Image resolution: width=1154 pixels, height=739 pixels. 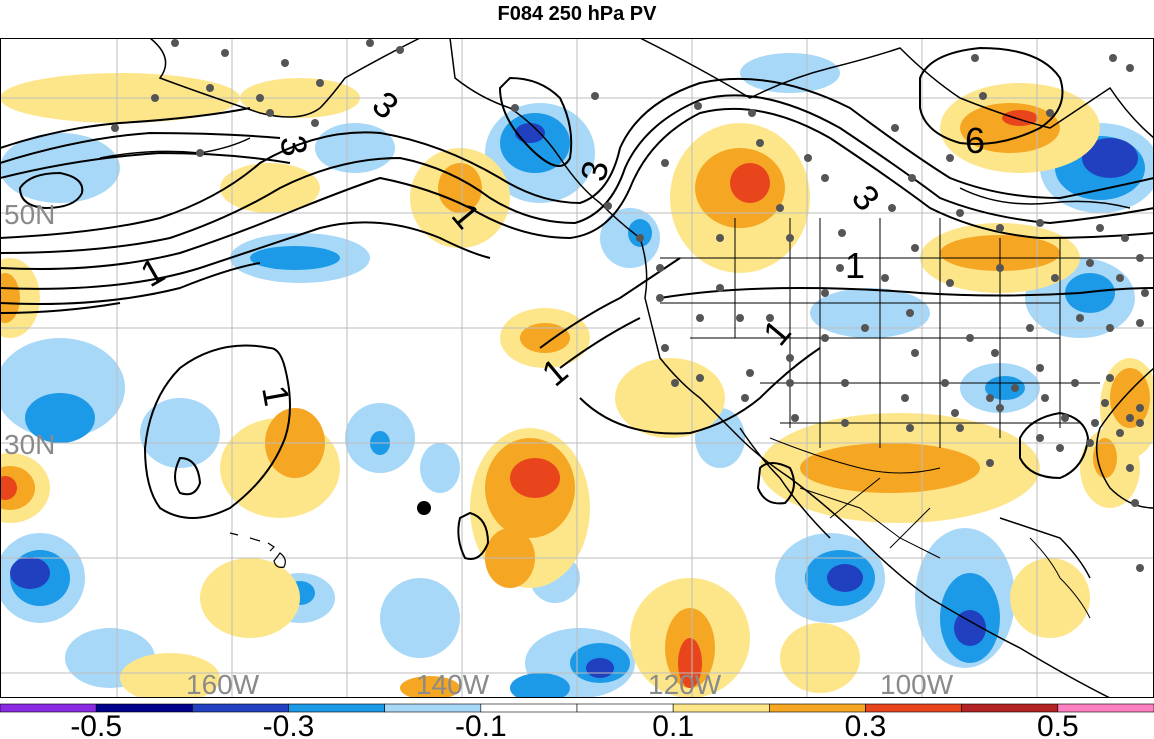 I want to click on color-bar-cell, so click(x=1105, y=708).